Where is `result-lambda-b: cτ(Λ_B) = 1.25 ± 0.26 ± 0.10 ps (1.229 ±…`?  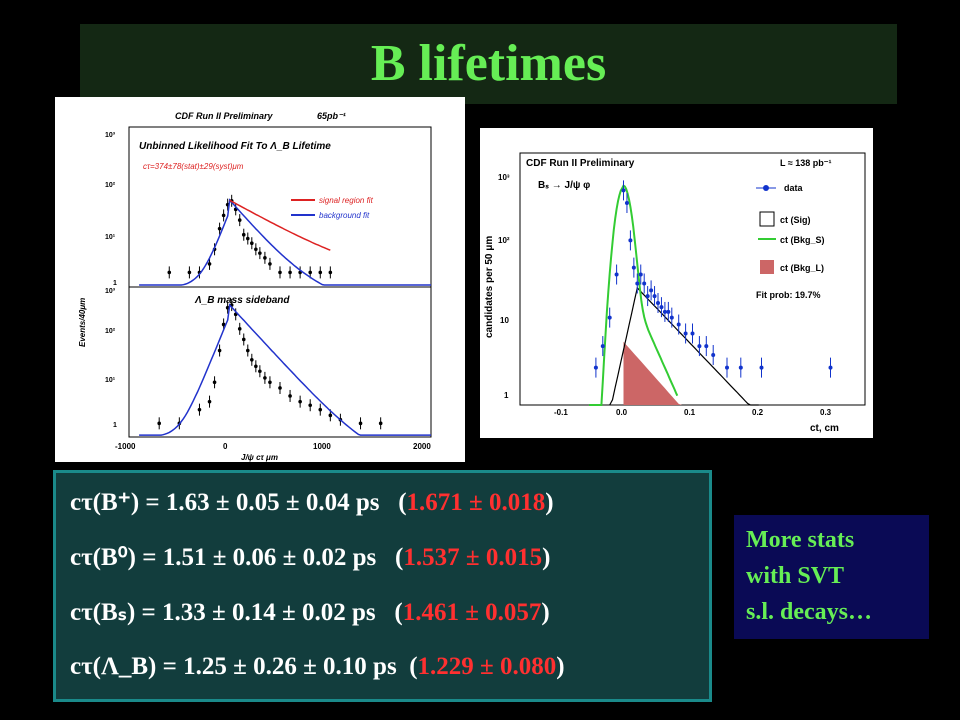
result-lambda-b: cτ(Λ_B) = 1.25 ± 0.26 ± 0.10 ps (1.229 ±… is located at coordinates (317, 666).